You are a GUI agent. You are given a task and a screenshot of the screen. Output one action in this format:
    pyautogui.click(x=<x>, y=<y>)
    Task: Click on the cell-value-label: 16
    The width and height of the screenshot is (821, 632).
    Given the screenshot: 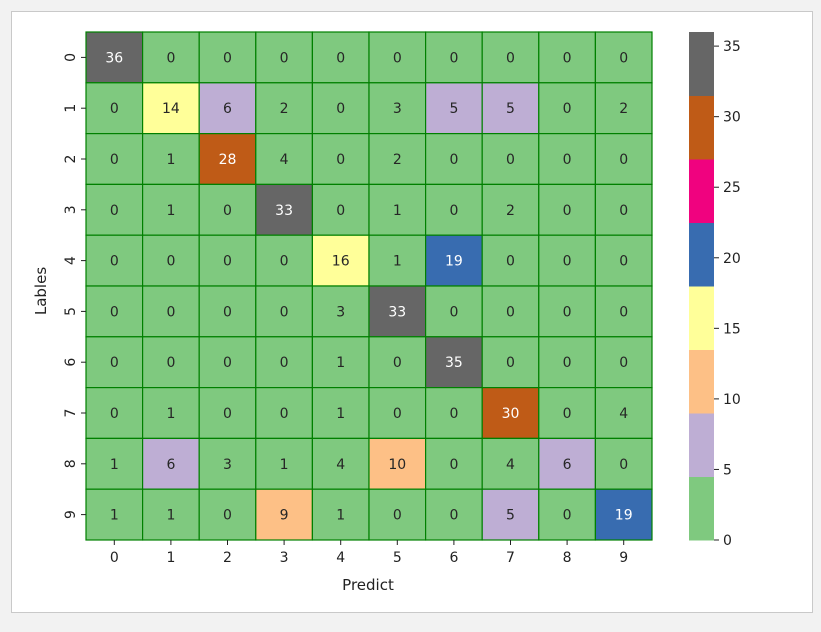 What is the action you would take?
    pyautogui.click(x=341, y=262)
    